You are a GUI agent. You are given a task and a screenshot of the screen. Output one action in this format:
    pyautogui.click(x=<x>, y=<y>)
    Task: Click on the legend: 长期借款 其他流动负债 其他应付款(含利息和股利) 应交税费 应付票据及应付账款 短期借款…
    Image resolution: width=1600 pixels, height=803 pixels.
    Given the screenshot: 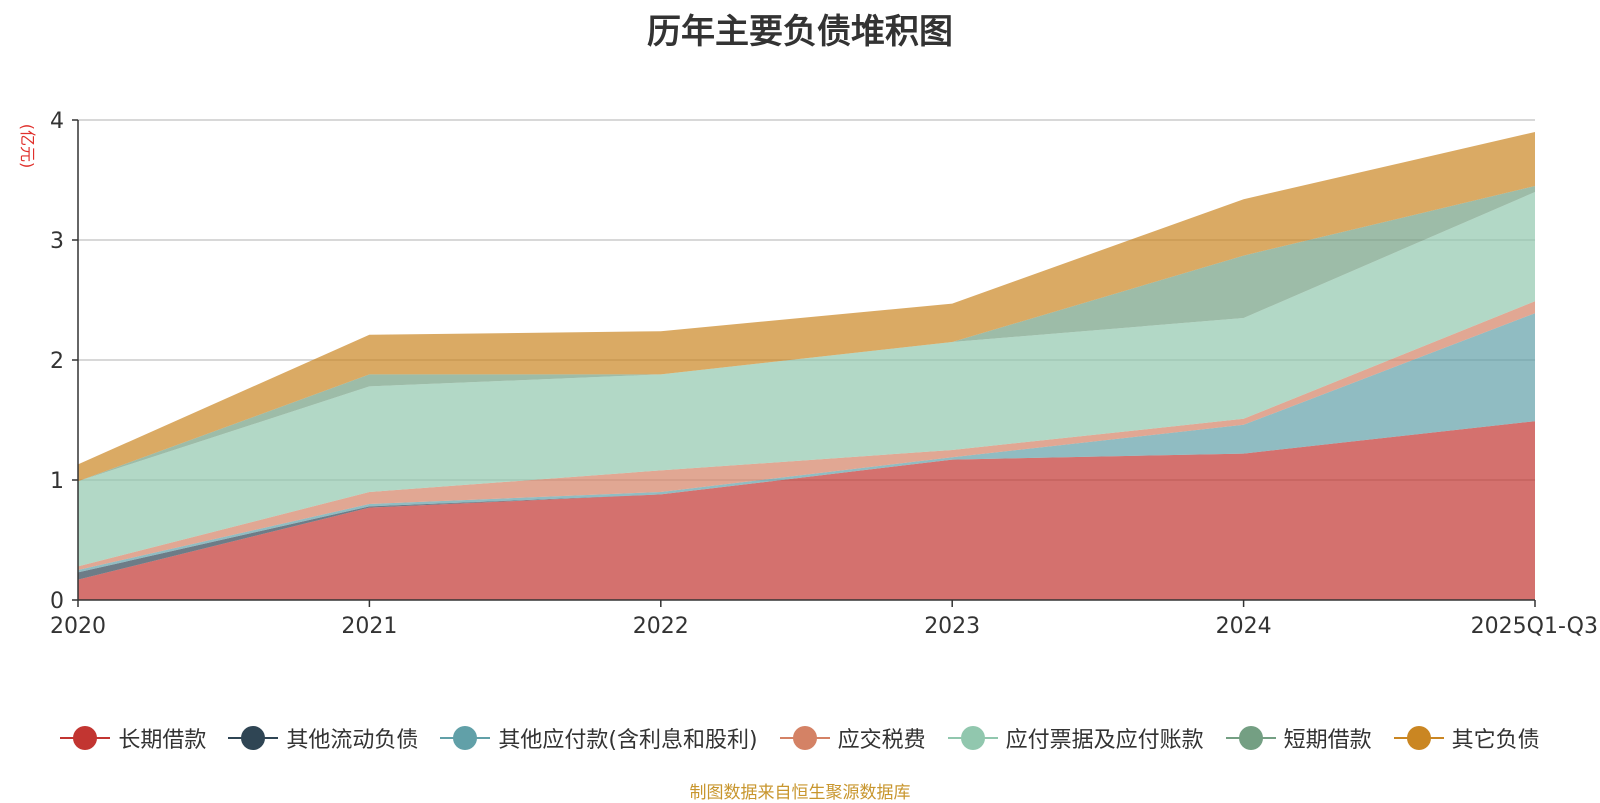 What is the action you would take?
    pyautogui.click(x=800, y=738)
    